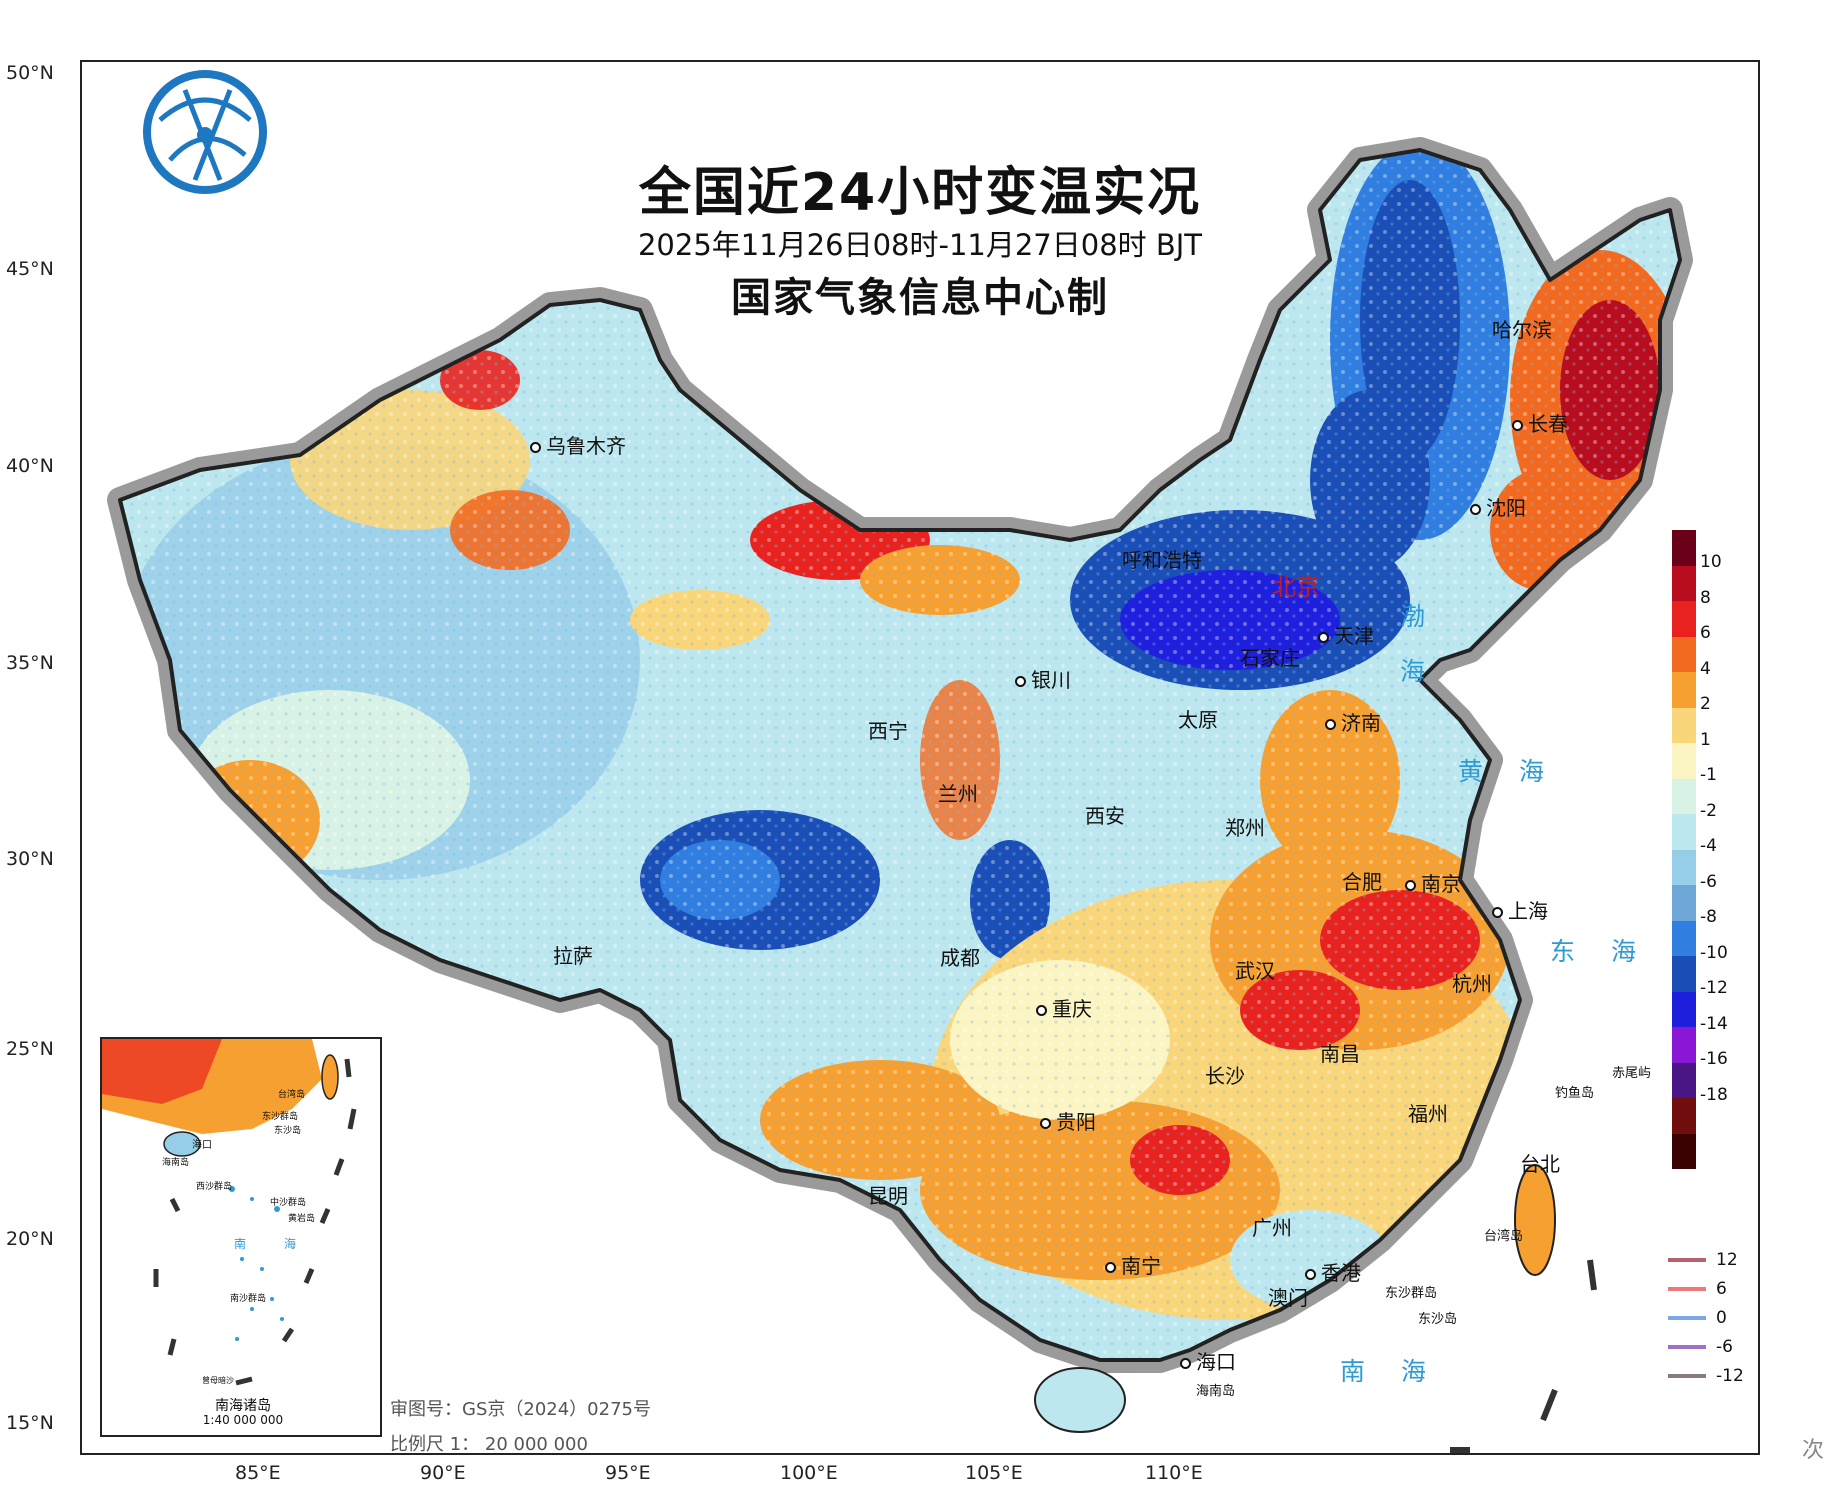  What do you see at coordinates (1540, 422) in the screenshot?
I see `city-changchun: 长春` at bounding box center [1540, 422].